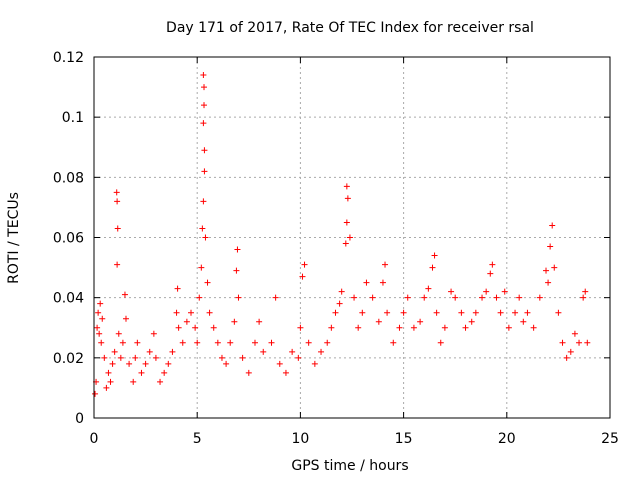 The width and height of the screenshot is (640, 480). Describe the element at coordinates (507, 439) in the screenshot. I see `x-tick-label: 20` at that location.